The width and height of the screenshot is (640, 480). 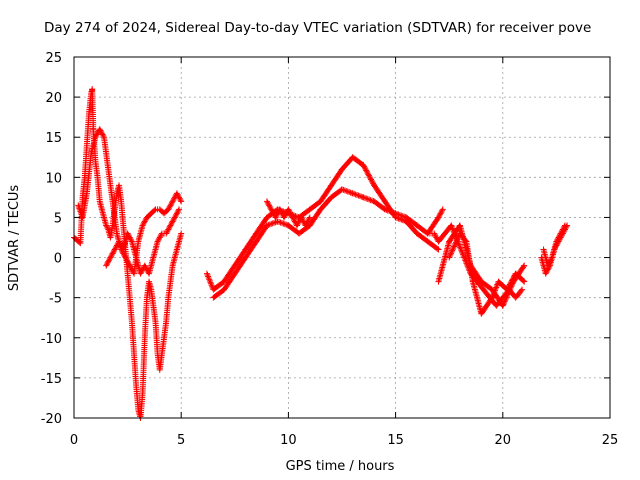 What do you see at coordinates (58, 259) in the screenshot?
I see `y-tick-label: 0` at bounding box center [58, 259].